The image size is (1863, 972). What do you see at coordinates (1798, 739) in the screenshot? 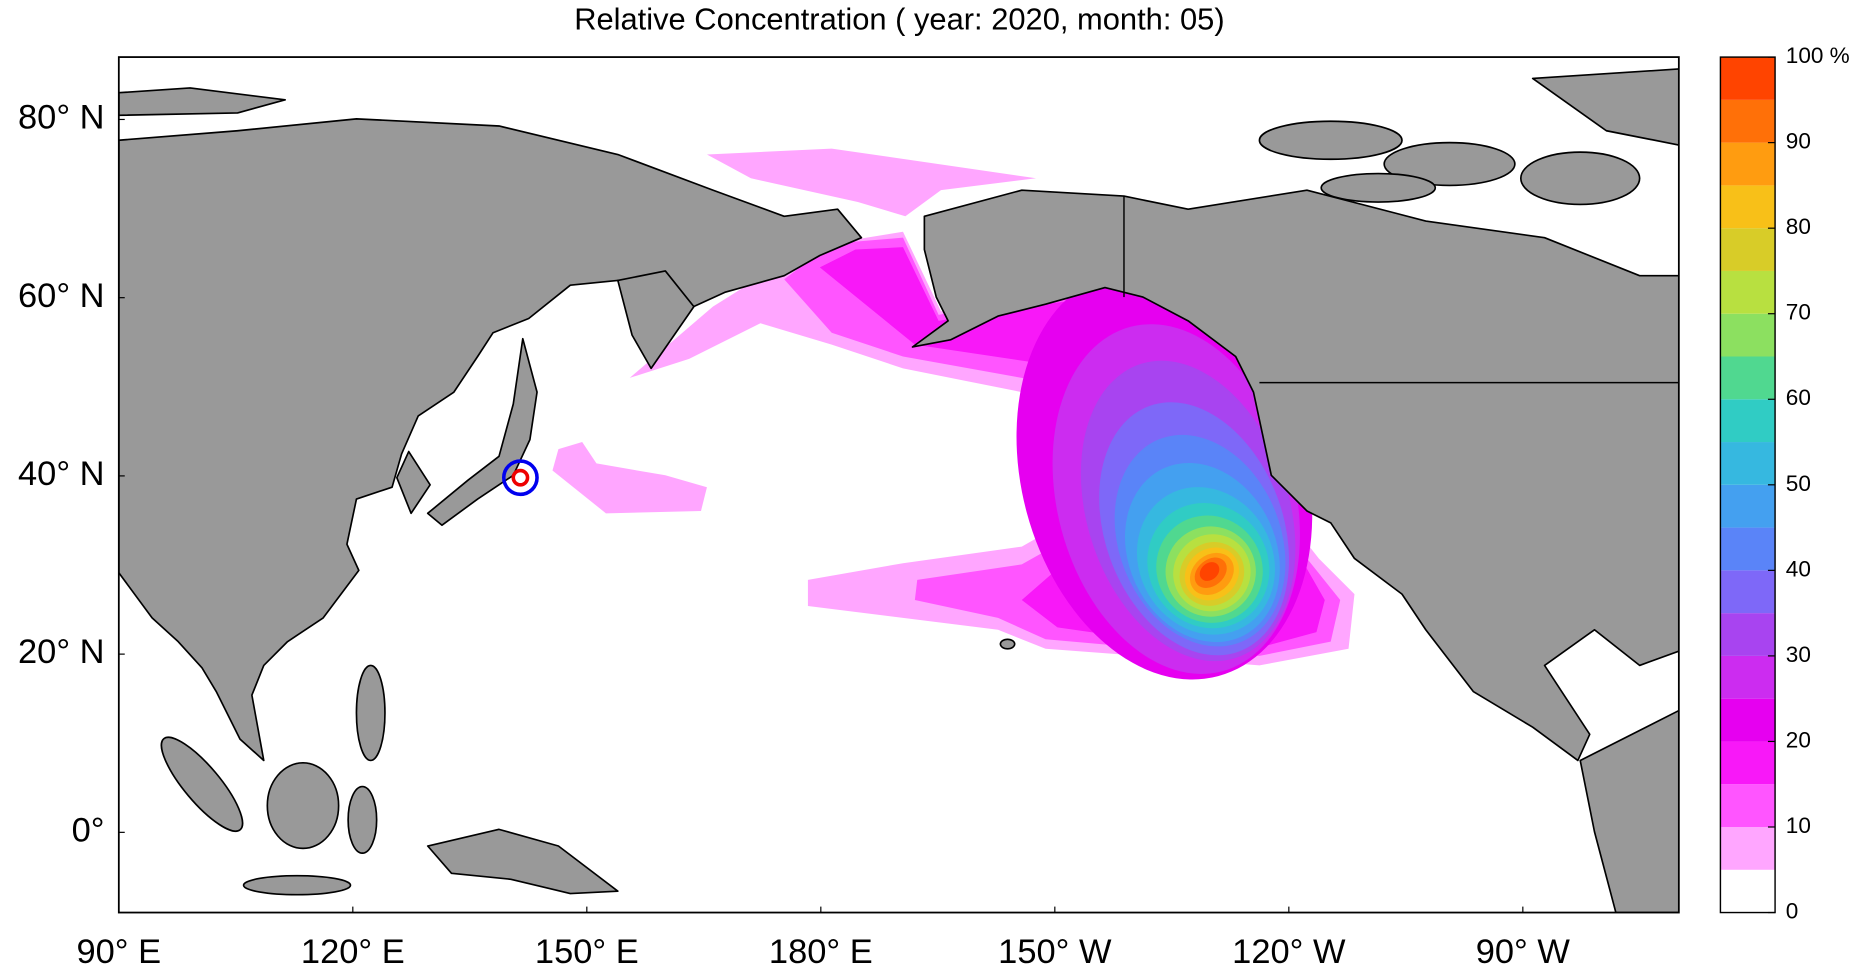
I see `colorbar-tick-label: 20` at bounding box center [1798, 739].